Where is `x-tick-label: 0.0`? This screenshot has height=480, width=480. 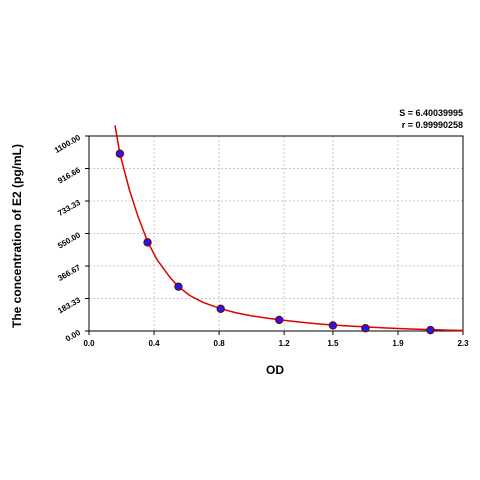 x-tick-label: 0.0 is located at coordinates (89, 343).